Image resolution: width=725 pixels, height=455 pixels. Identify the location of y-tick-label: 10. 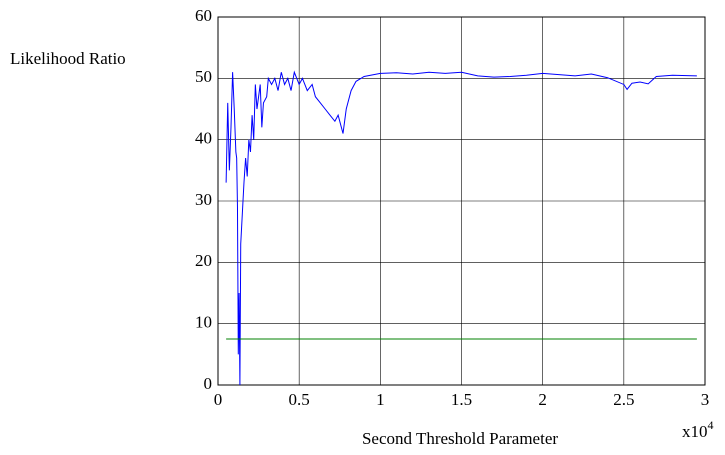
(203, 322).